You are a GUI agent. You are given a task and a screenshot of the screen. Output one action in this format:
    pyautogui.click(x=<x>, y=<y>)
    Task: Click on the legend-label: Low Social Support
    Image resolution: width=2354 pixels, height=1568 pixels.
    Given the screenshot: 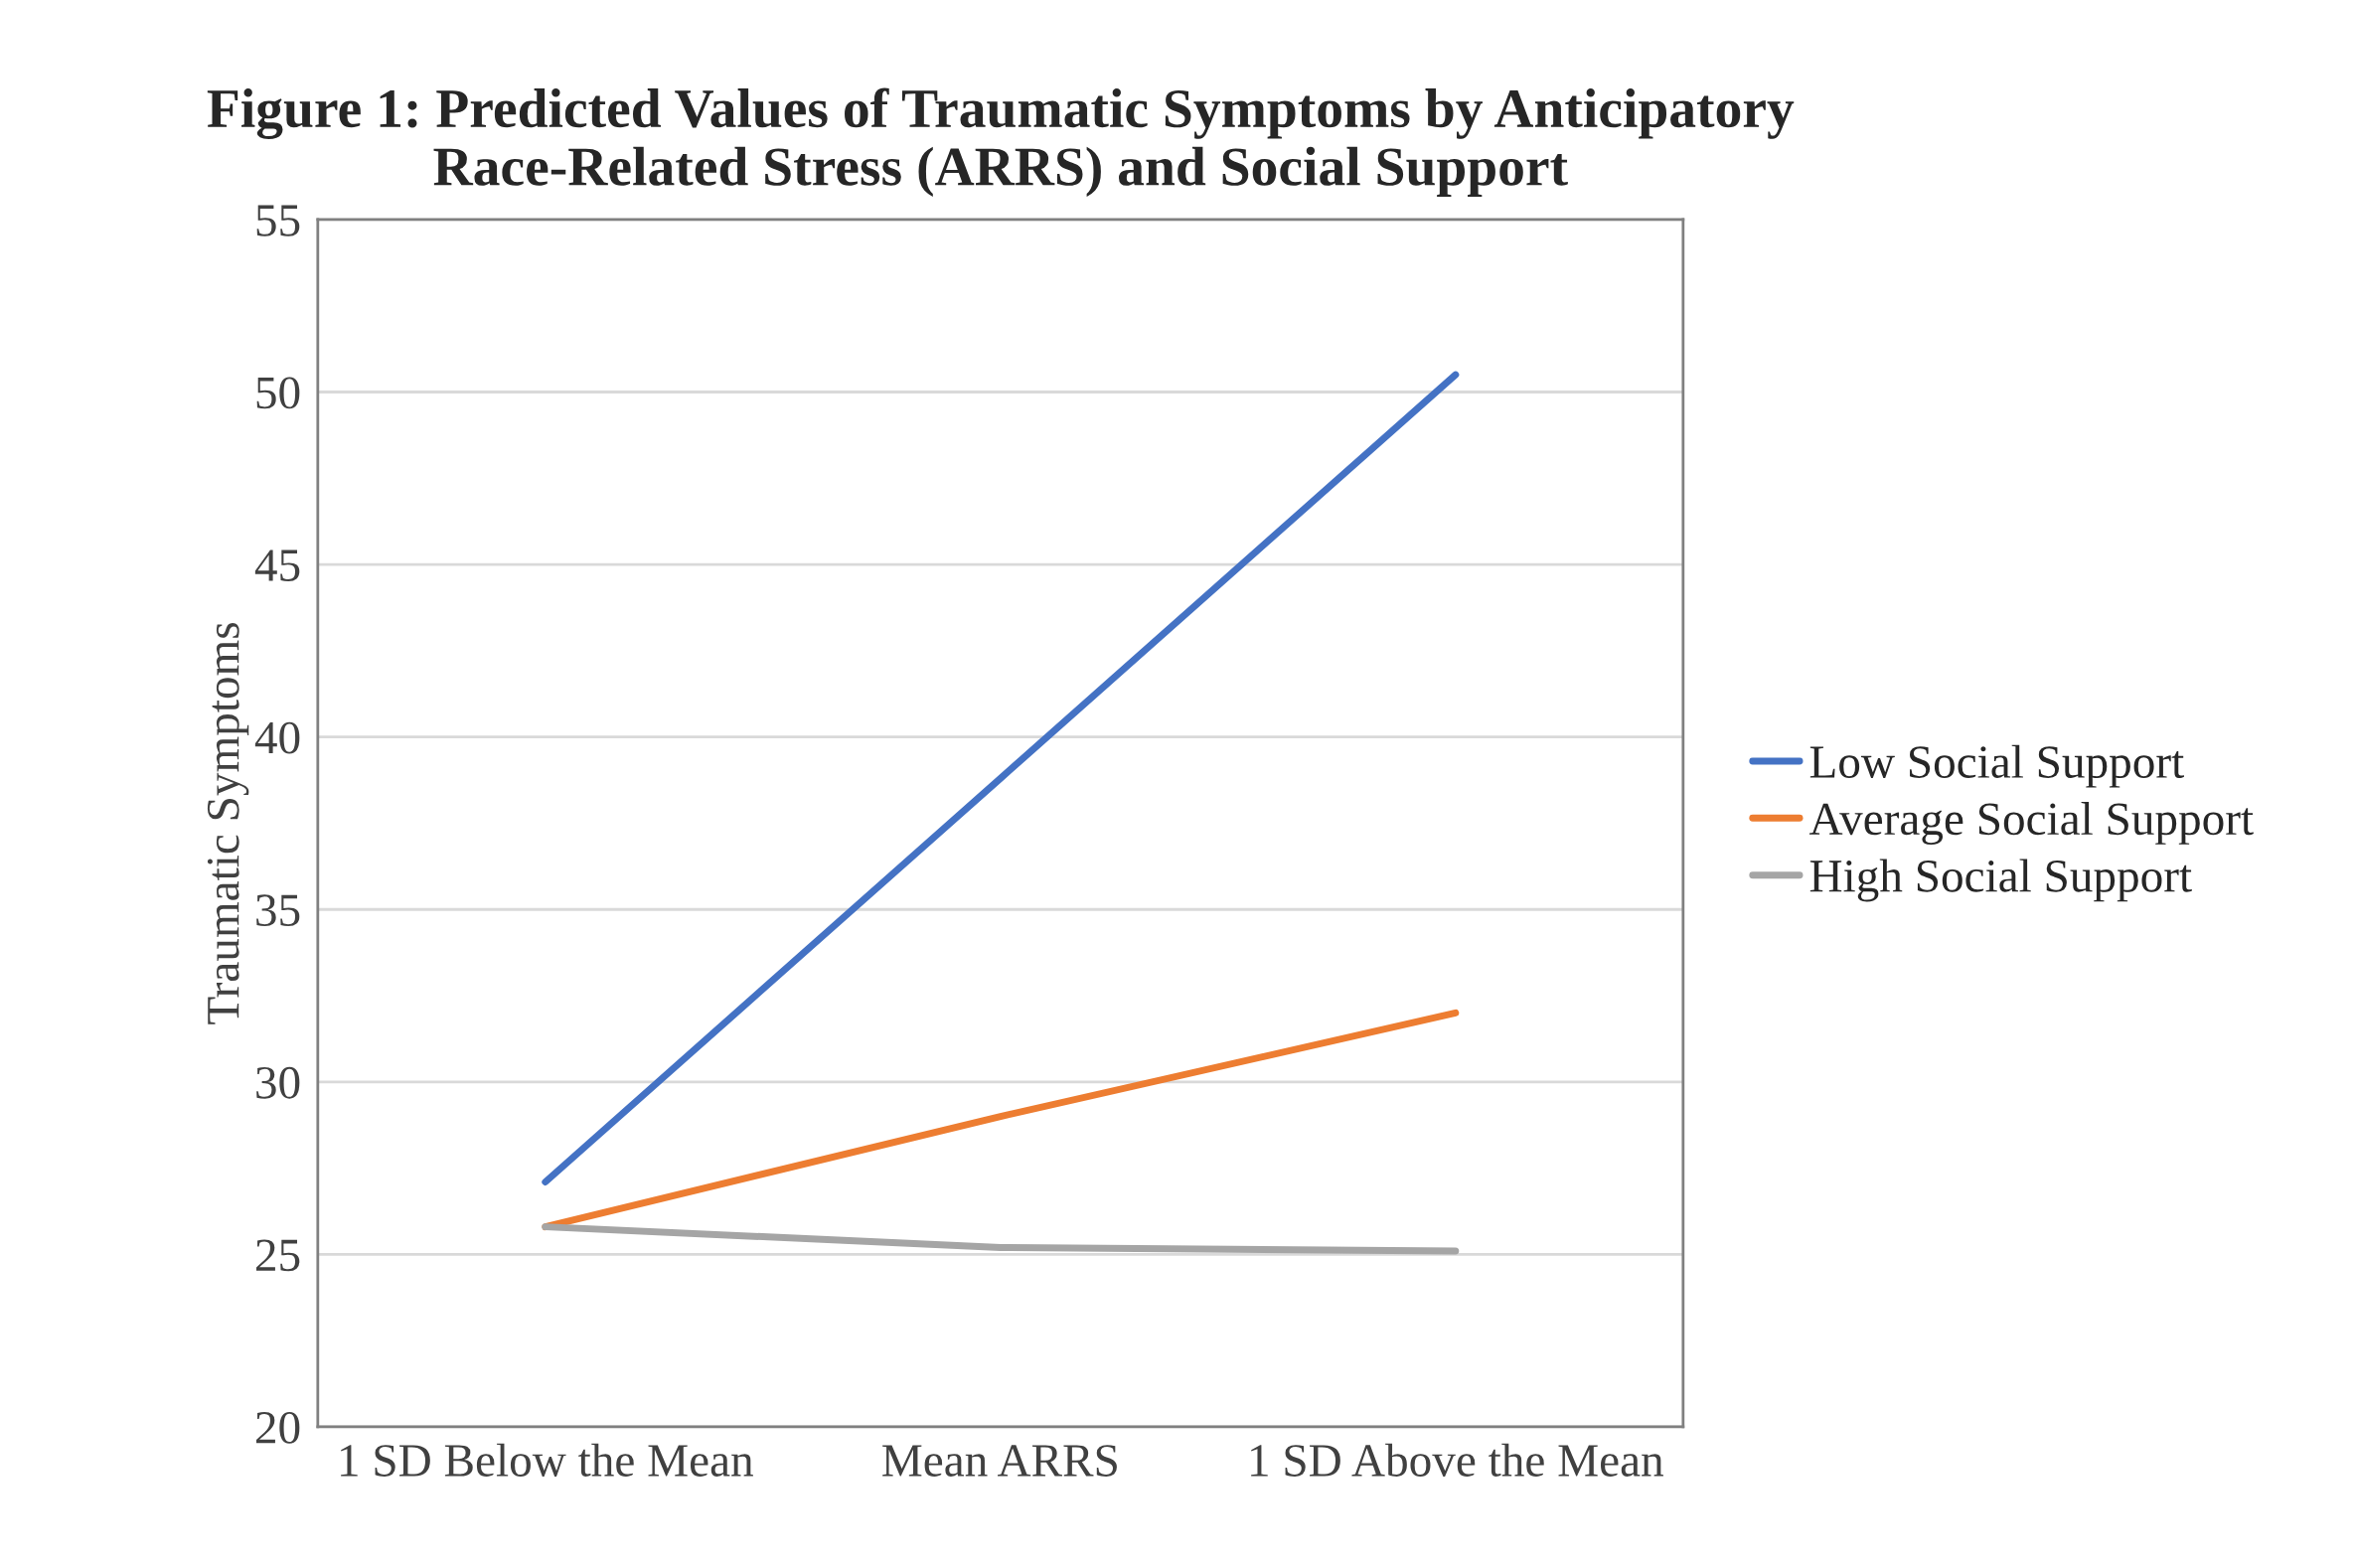 What is the action you would take?
    pyautogui.click(x=1996, y=766)
    